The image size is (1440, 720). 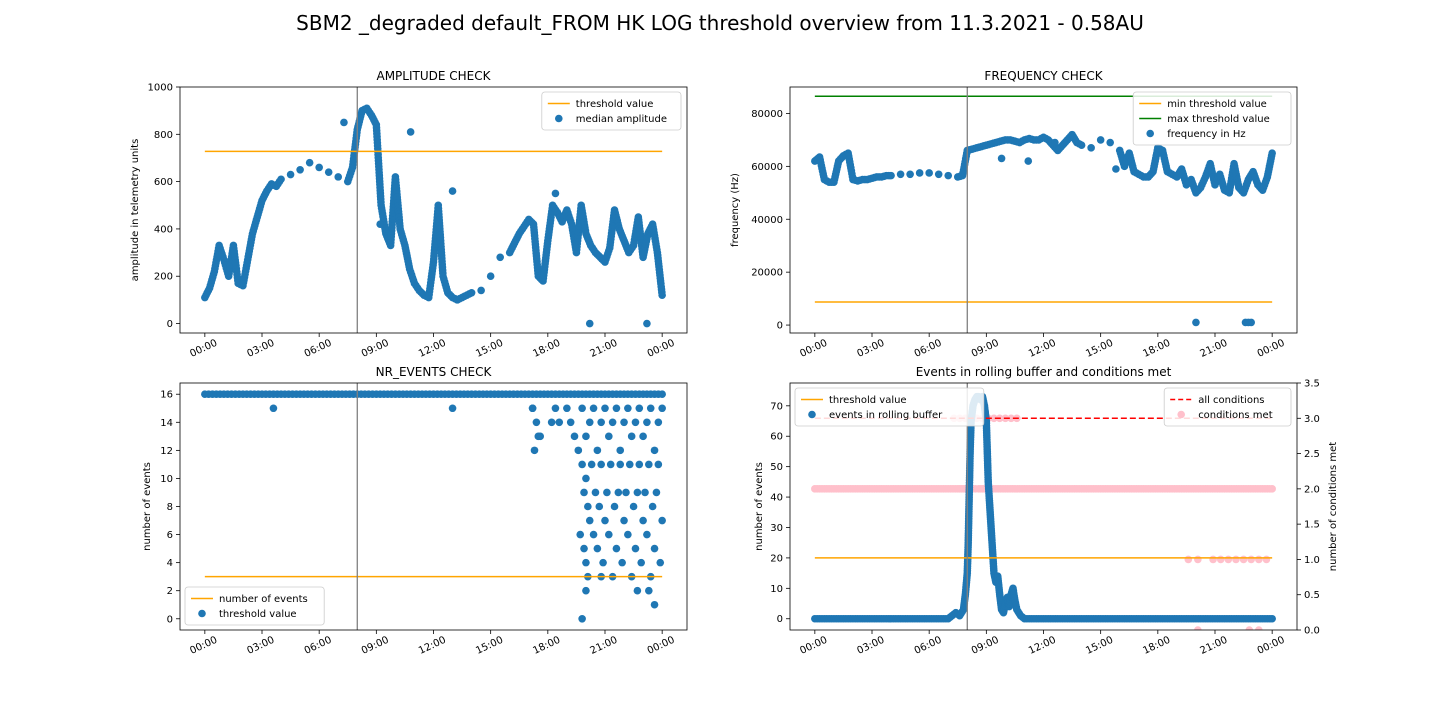 What do you see at coordinates (1312, 595) in the screenshot?
I see `y-right-tick-label: 0.5` at bounding box center [1312, 595].